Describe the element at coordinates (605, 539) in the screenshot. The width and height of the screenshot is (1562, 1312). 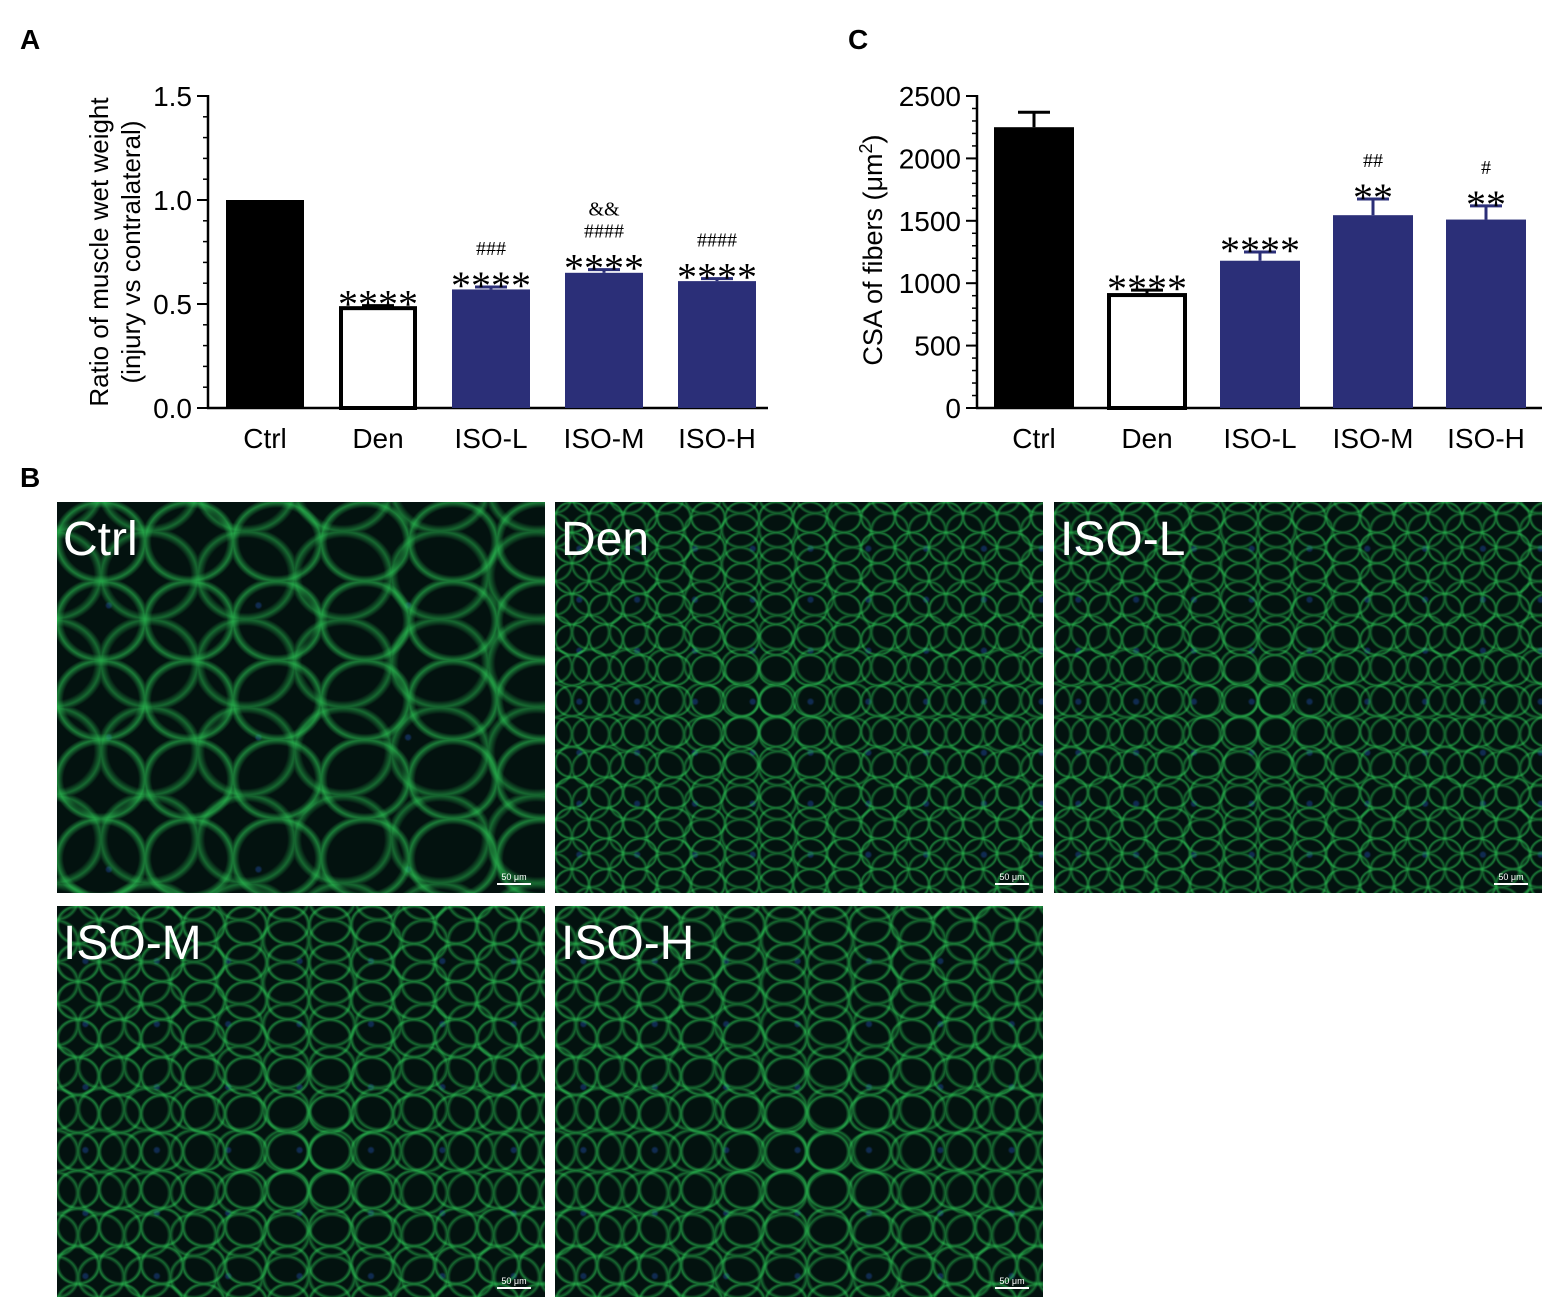
I see `micrograph-label: Den` at that location.